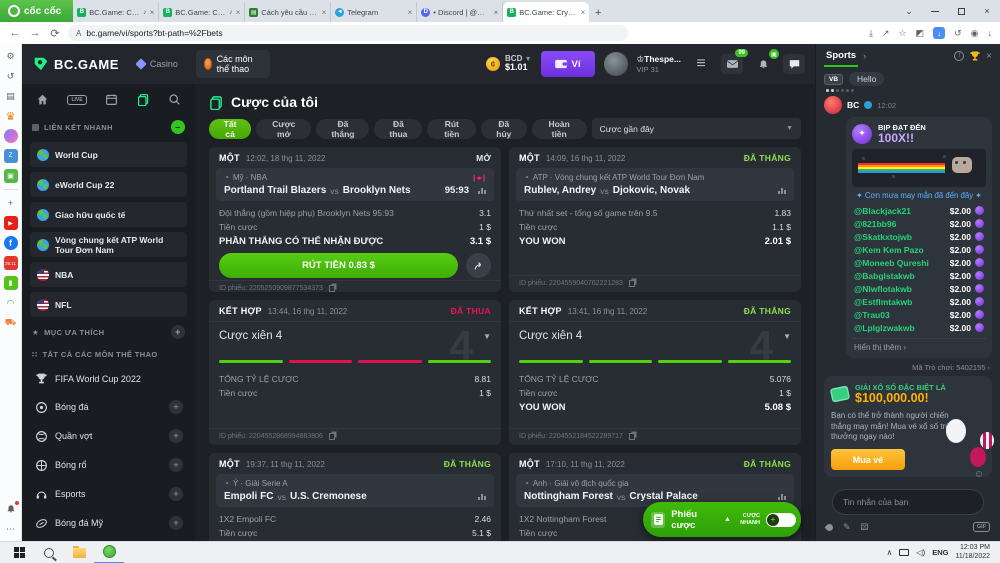 This screenshot has width=1000, height=563. Describe the element at coordinates (940, 552) in the screenshot. I see `language-indicator: ENG` at that location.